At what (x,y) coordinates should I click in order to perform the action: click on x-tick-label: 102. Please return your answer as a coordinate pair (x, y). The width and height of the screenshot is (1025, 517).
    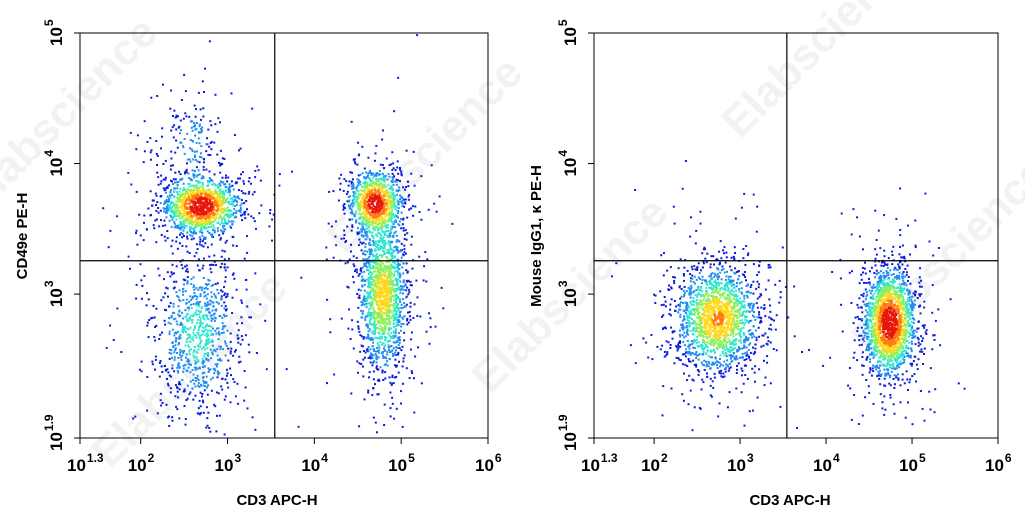
    Looking at the image, I should click on (141, 463).